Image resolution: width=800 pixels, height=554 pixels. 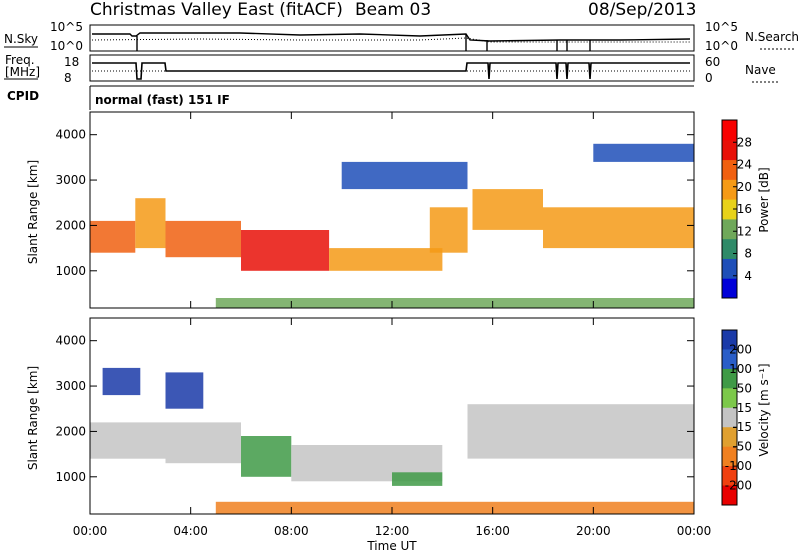 What do you see at coordinates (33, 212) in the screenshot?
I see `power-y-label: Slant Range [km]` at bounding box center [33, 212].